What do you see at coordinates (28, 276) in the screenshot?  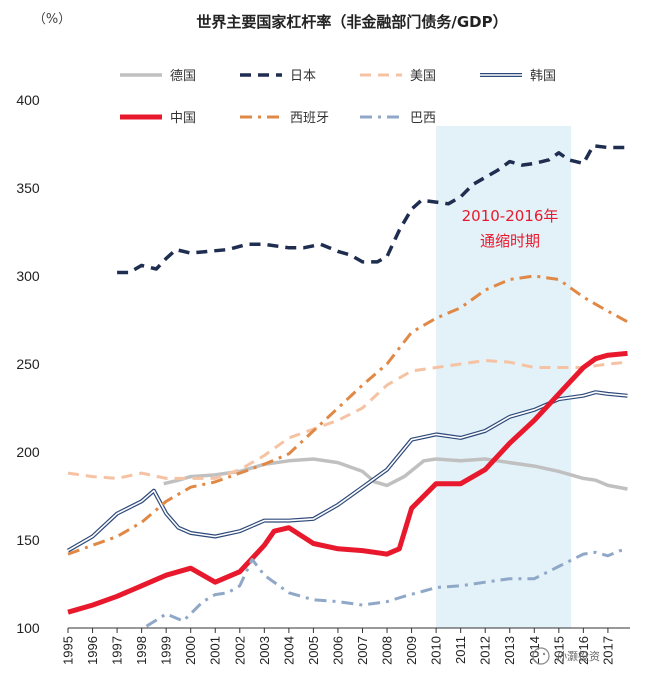 I see `y-tick-label: 300` at bounding box center [28, 276].